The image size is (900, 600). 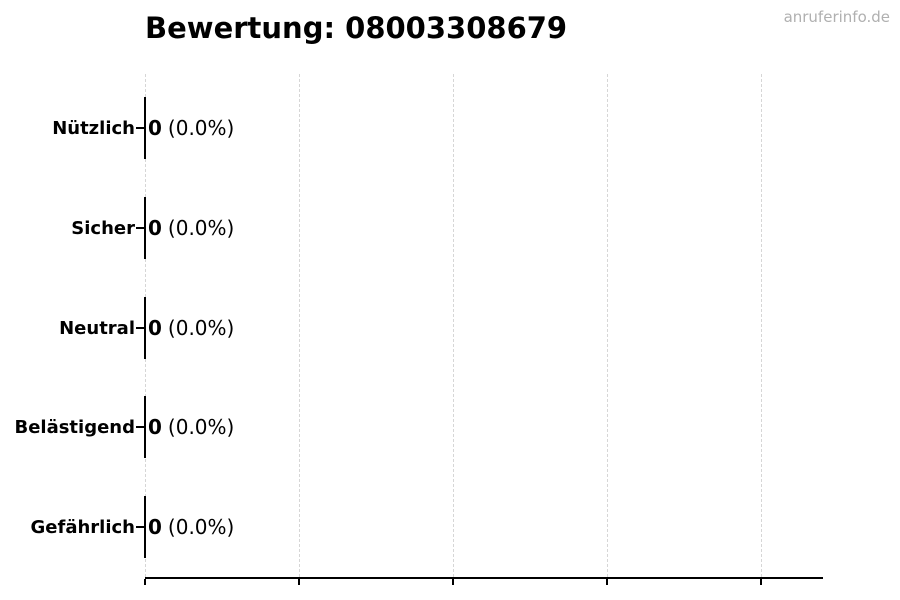 What do you see at coordinates (450, 228) in the screenshot?
I see `chart-row: Sicher 0 (0.0%)` at bounding box center [450, 228].